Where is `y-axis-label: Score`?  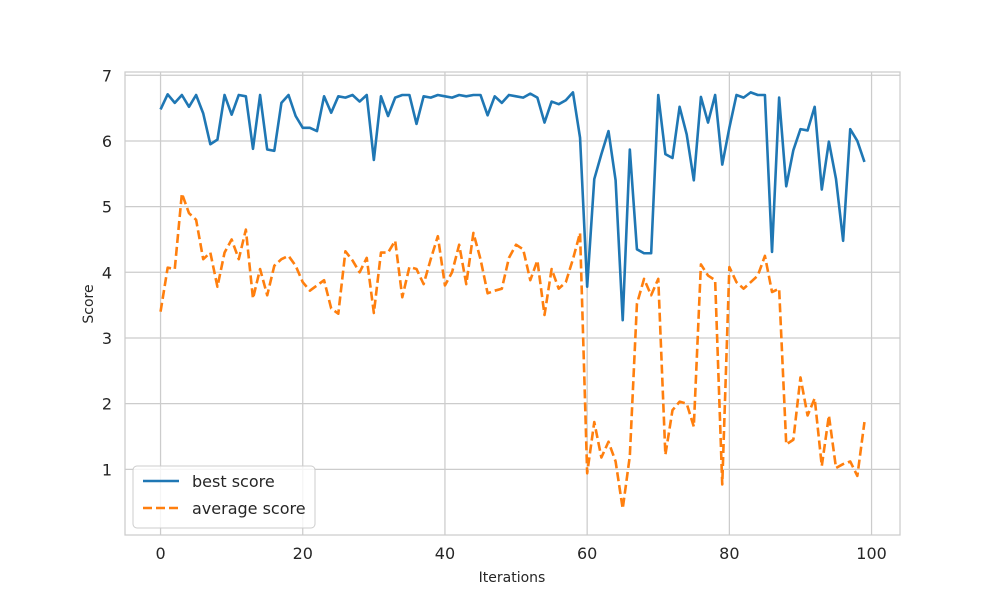
y-axis-label: Score is located at coordinates (89, 303).